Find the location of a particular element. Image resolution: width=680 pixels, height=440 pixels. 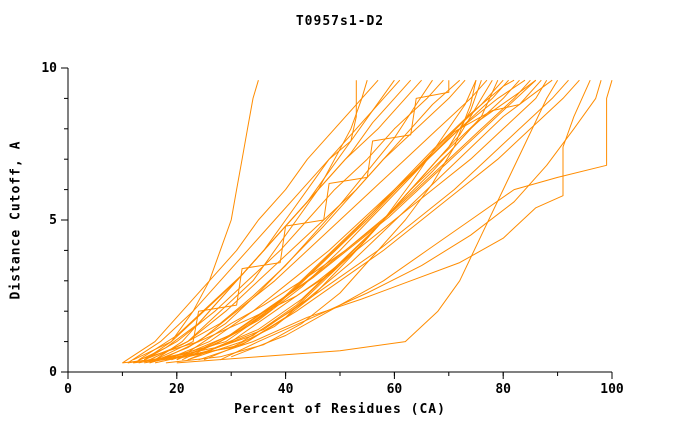

y-tick-label: 10 is located at coordinates (49, 68).